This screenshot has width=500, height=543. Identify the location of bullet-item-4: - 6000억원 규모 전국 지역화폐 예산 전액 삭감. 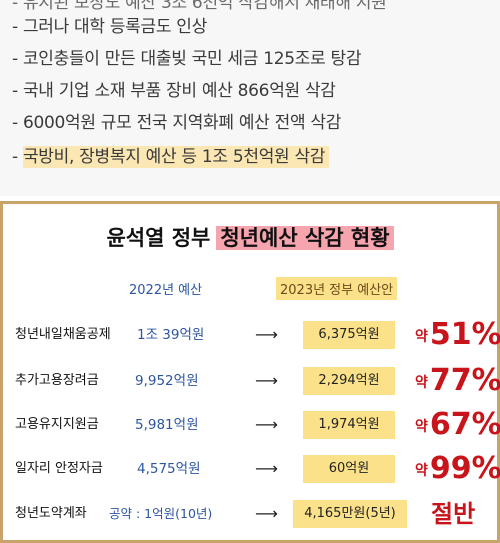
(177, 123).